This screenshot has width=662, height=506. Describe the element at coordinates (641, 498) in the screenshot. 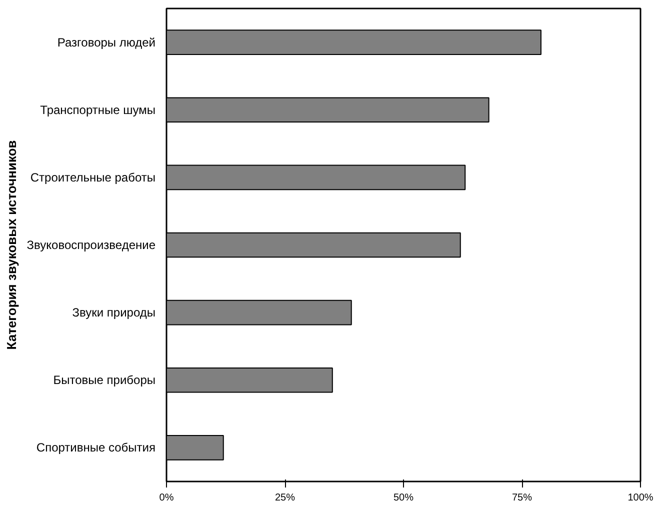

I see `x-tick-label: 100%` at that location.